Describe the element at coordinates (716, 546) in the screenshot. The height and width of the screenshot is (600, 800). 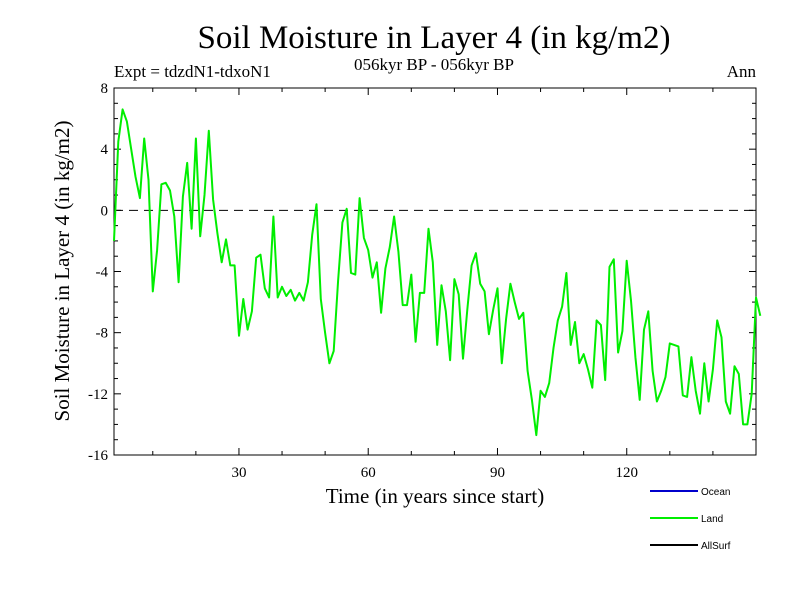
I see `legend-label-allsurf: AllSurf` at that location.